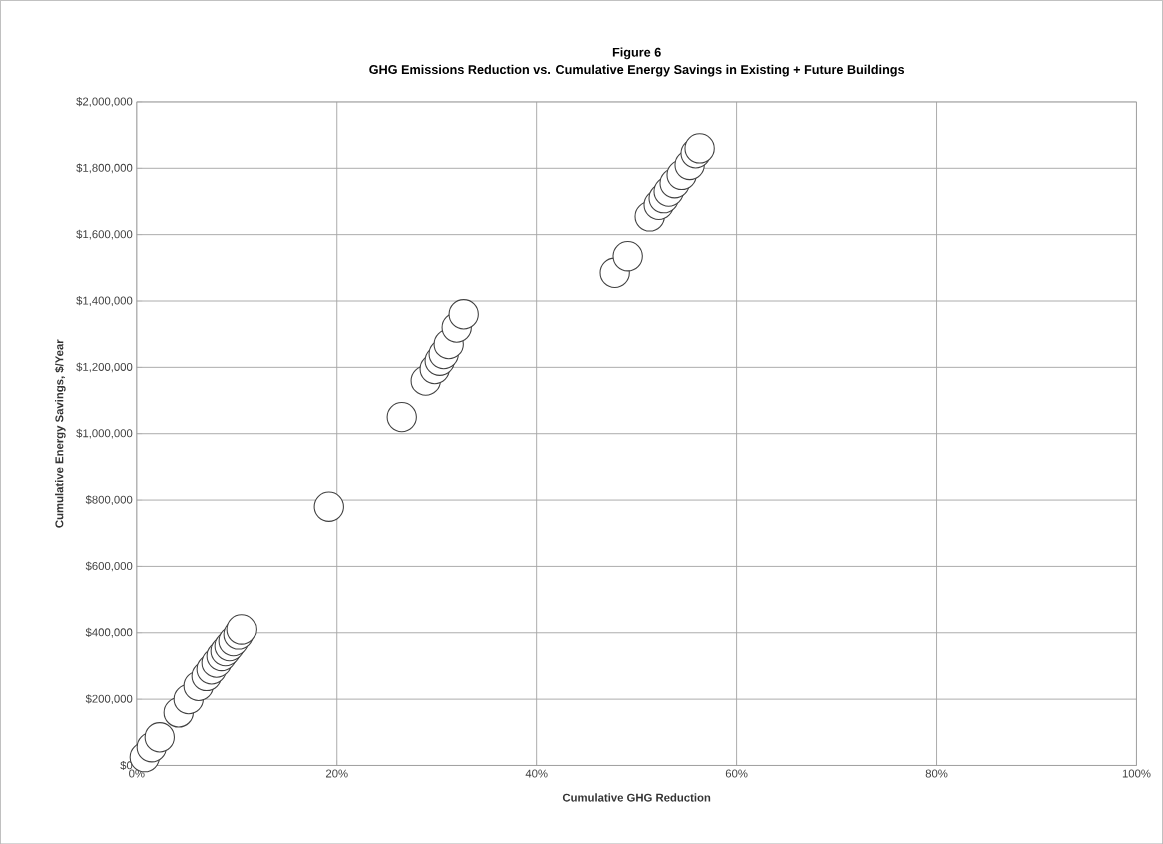 Image resolution: width=1163 pixels, height=844 pixels. What do you see at coordinates (137, 773) in the screenshot?
I see `x-tick-label: 0%` at bounding box center [137, 773].